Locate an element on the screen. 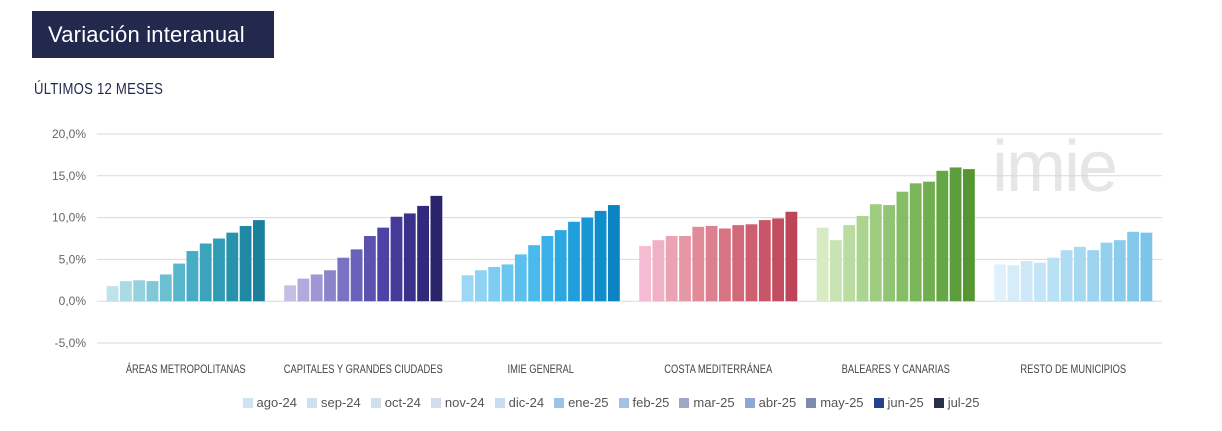 The width and height of the screenshot is (1222, 431). title-banner: Variación interanual is located at coordinates (153, 34).